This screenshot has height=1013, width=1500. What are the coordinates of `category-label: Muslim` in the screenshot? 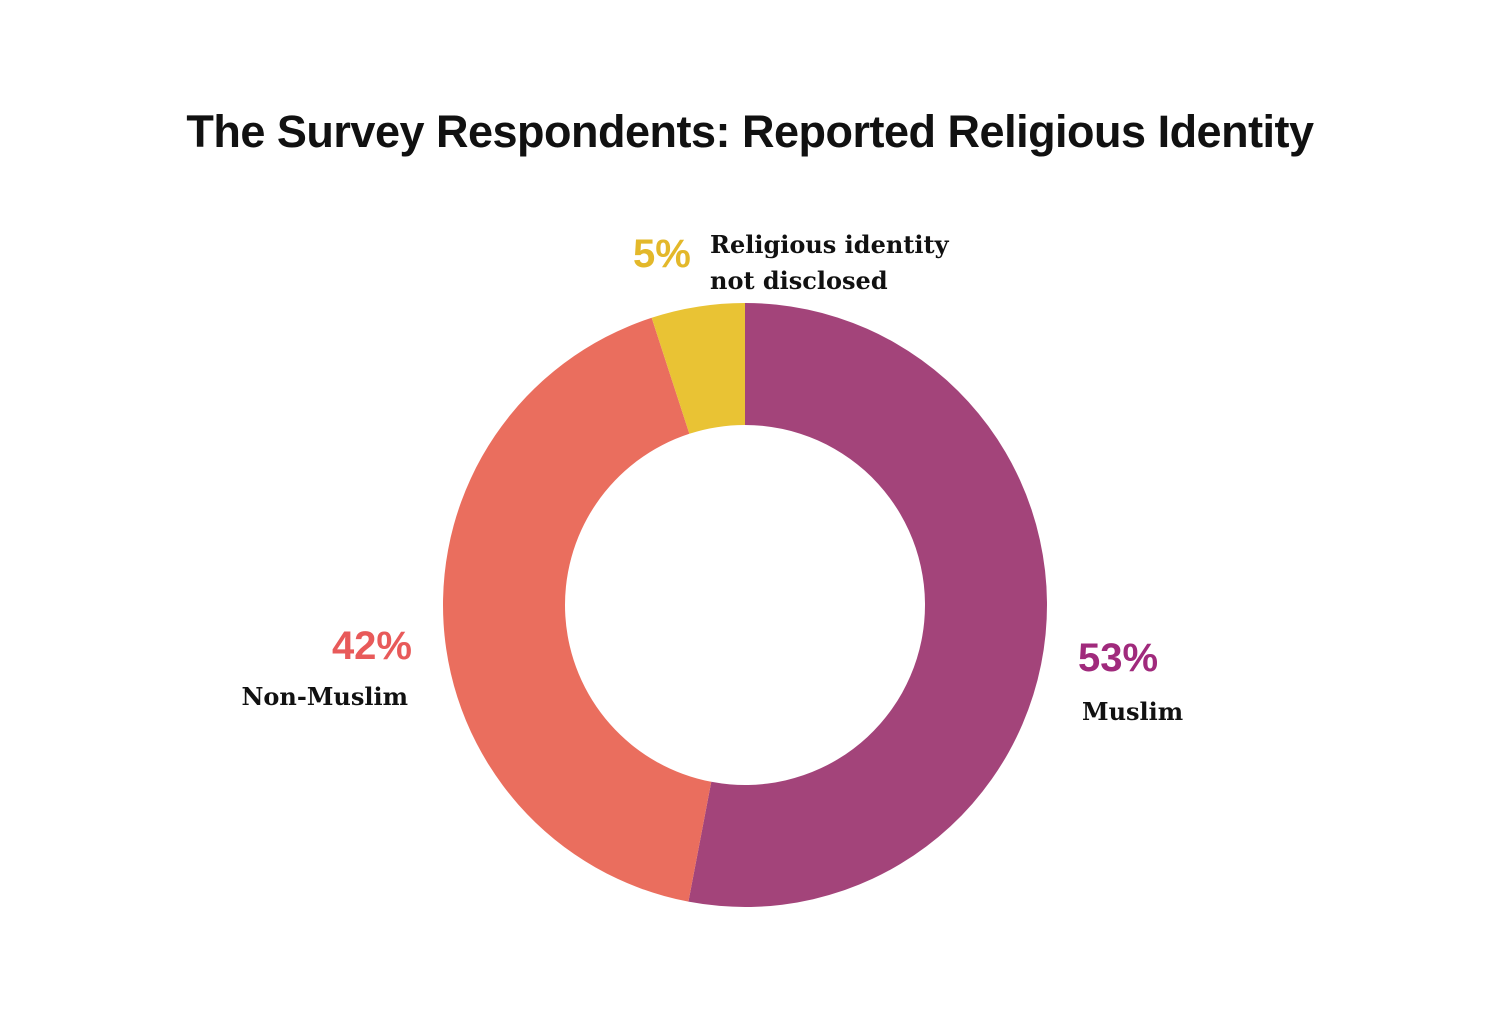 It's located at (1133, 711).